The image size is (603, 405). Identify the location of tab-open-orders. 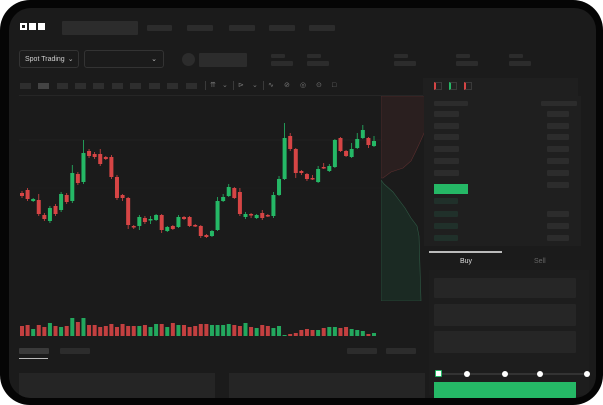
(34, 351).